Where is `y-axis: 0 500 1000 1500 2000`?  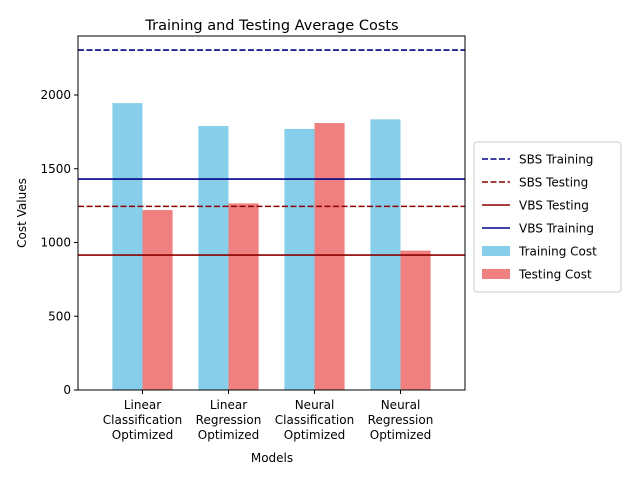
y-axis: 0 500 1000 1500 2000 is located at coordinates (59, 242).